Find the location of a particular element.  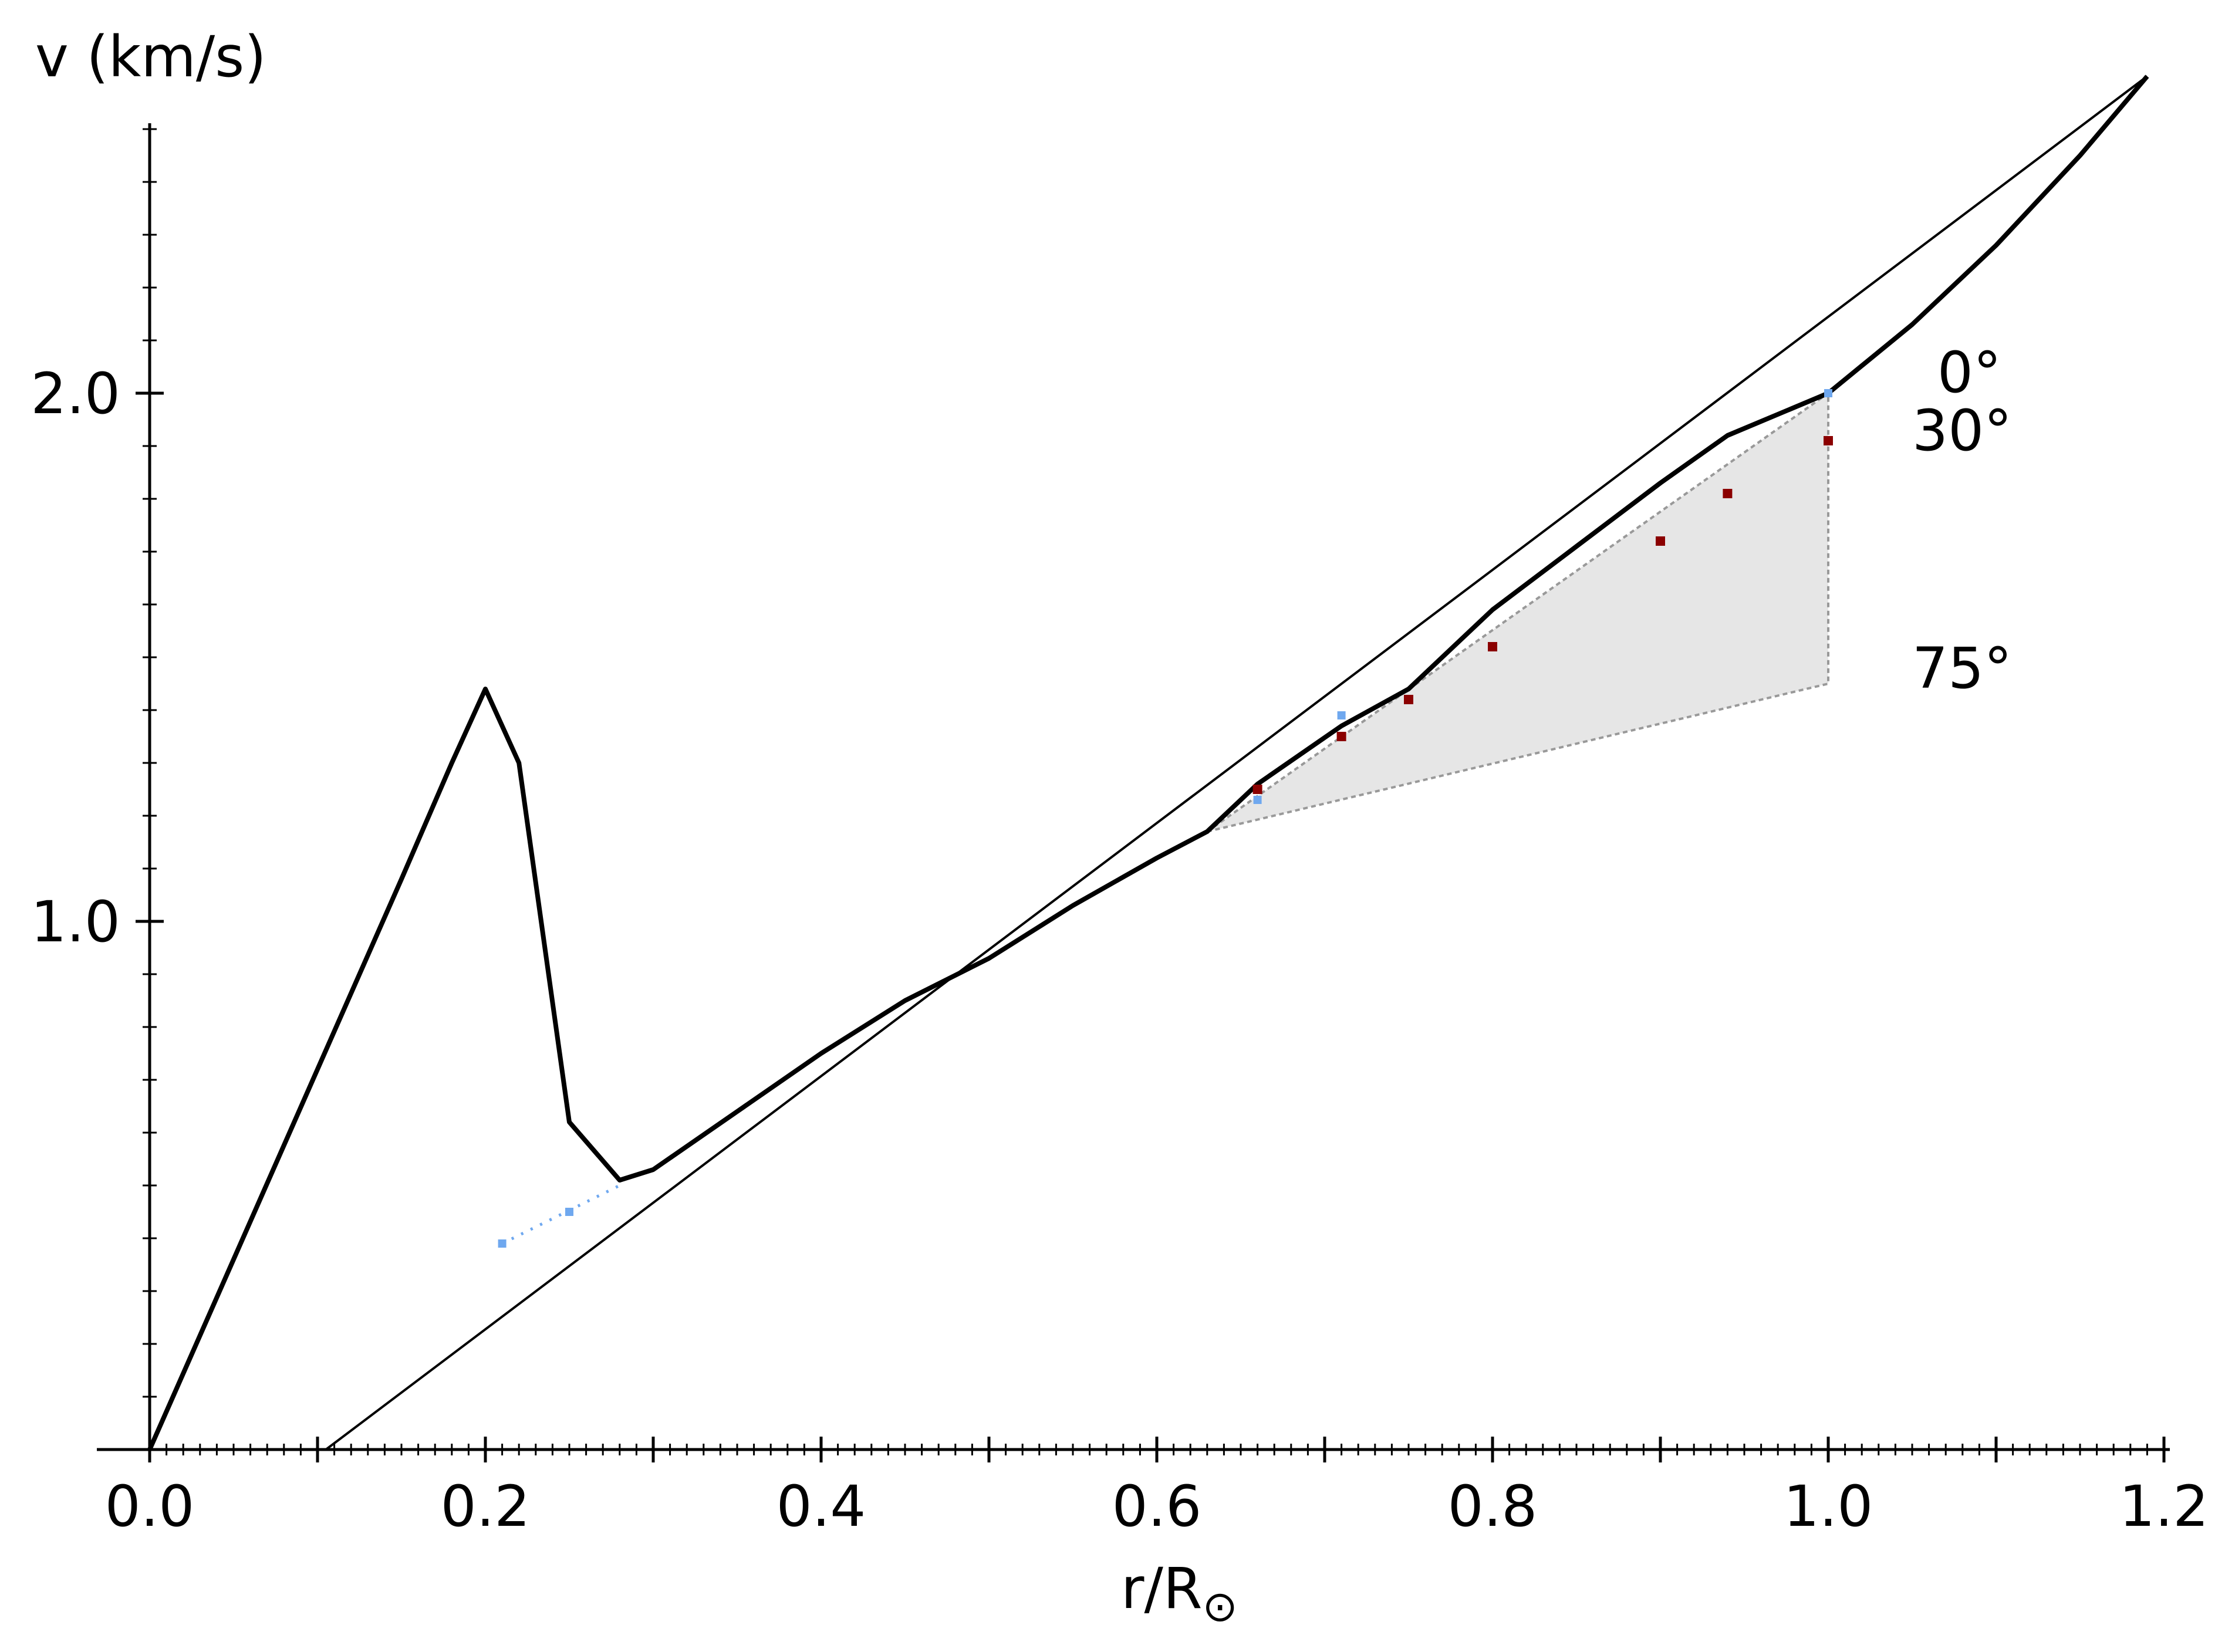

y-tick-label: 2.0 is located at coordinates (75, 394).